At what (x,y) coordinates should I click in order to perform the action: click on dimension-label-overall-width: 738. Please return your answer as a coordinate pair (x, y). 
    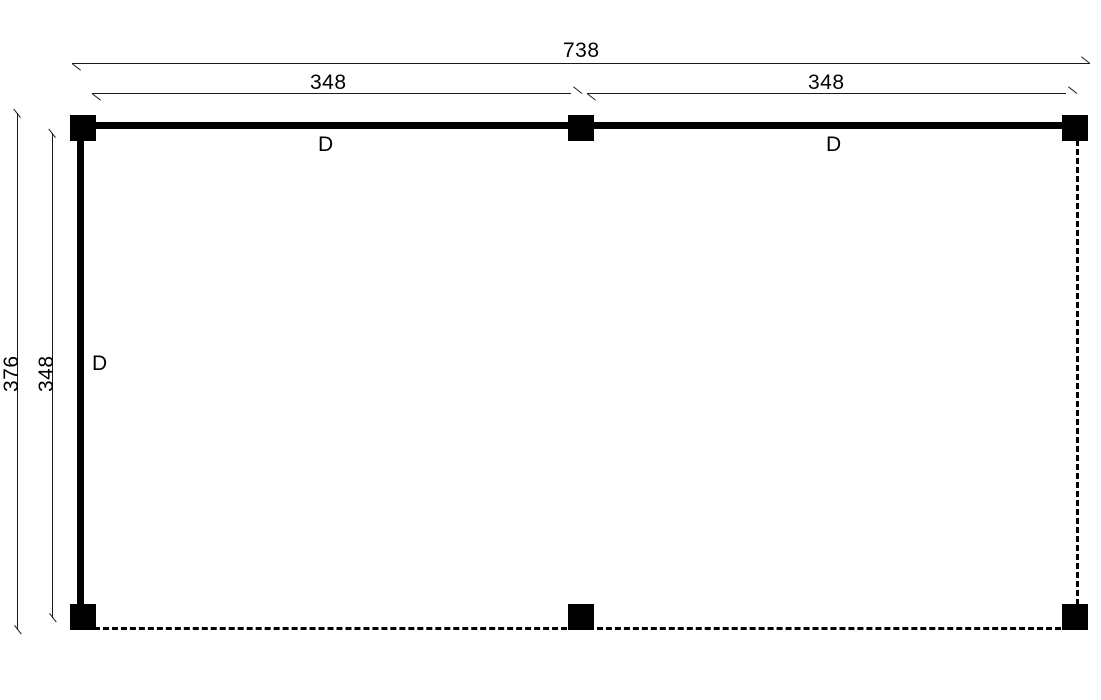
    Looking at the image, I should click on (581, 50).